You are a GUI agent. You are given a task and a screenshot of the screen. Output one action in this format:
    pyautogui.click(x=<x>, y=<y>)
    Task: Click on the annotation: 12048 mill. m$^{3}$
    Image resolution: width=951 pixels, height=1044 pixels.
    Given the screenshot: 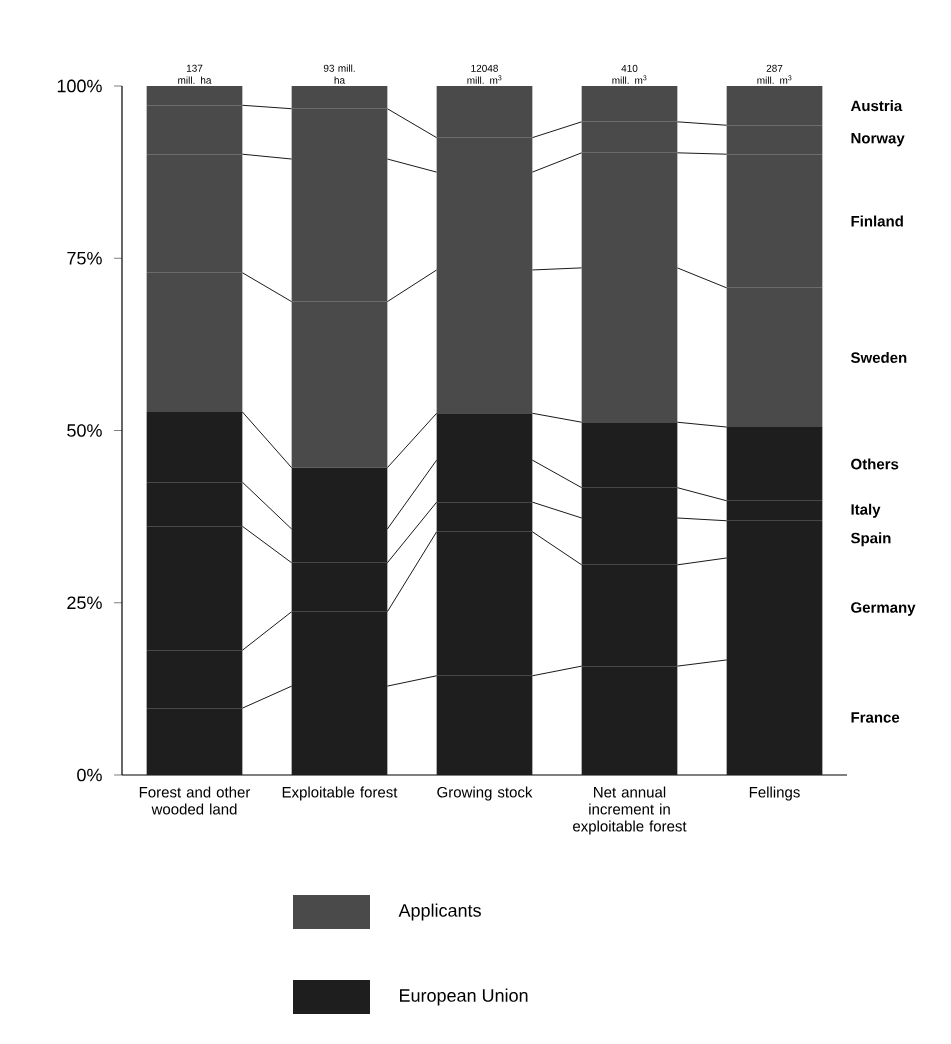 What is the action you would take?
    pyautogui.click(x=484, y=74)
    